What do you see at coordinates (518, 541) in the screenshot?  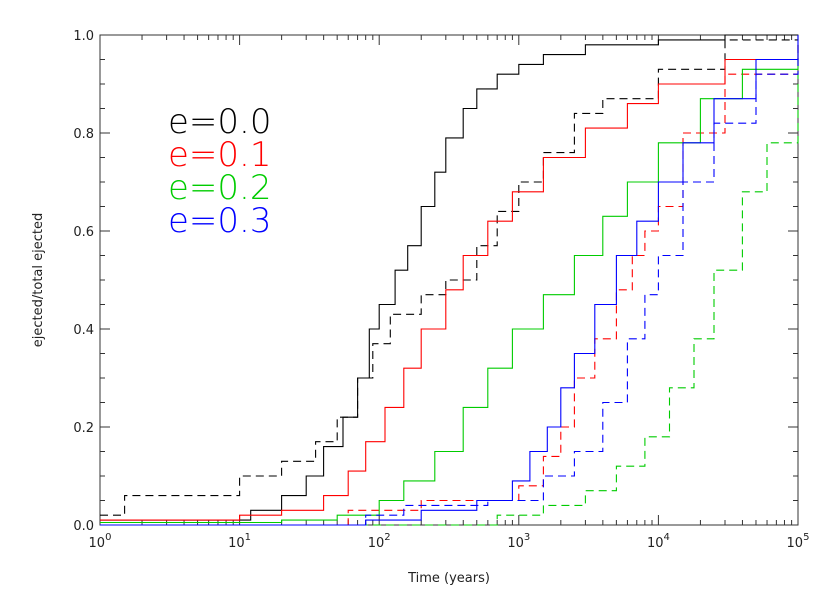 I see `x-tick-label: 10³` at bounding box center [518, 541].